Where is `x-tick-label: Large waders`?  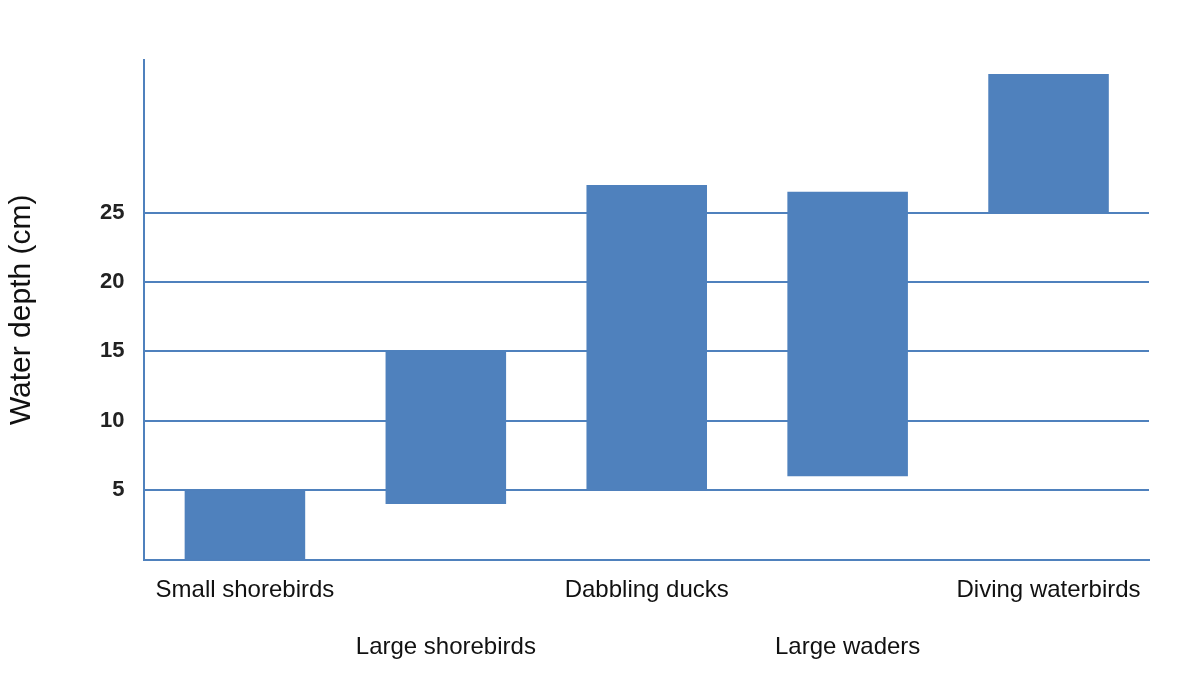
x-tick-label: Large waders is located at coordinates (847, 646).